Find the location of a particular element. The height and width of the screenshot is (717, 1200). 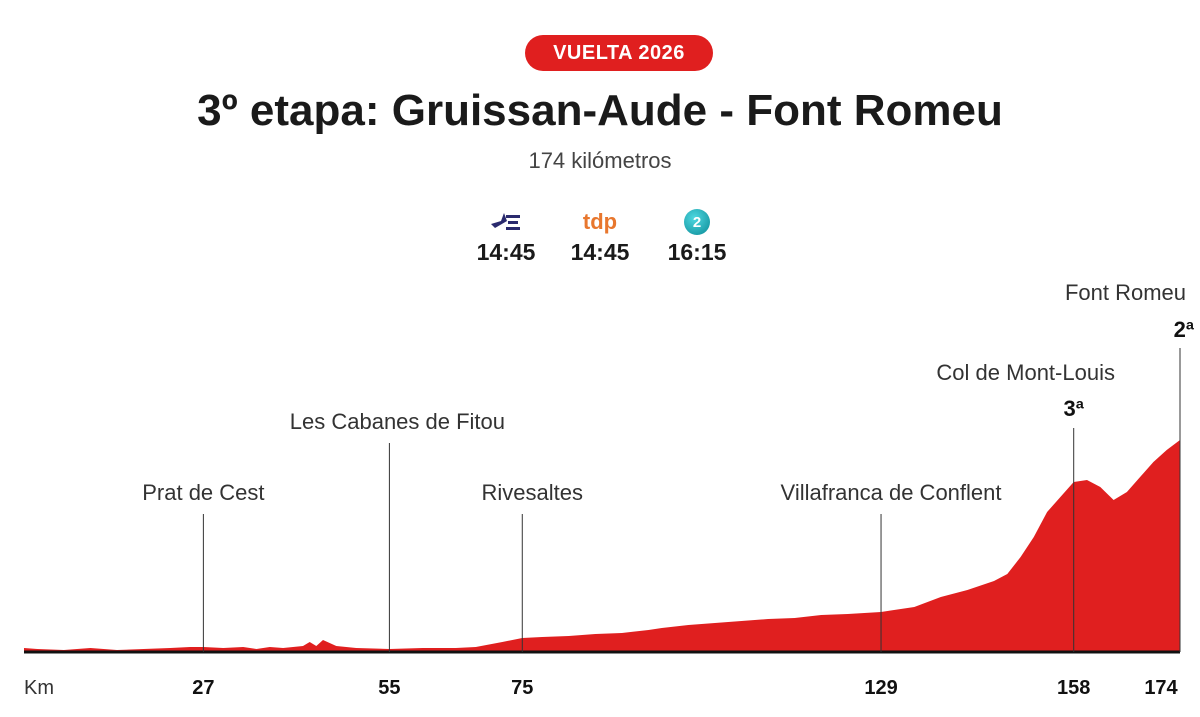

broadcast-time: 16:15 is located at coordinates (697, 252).